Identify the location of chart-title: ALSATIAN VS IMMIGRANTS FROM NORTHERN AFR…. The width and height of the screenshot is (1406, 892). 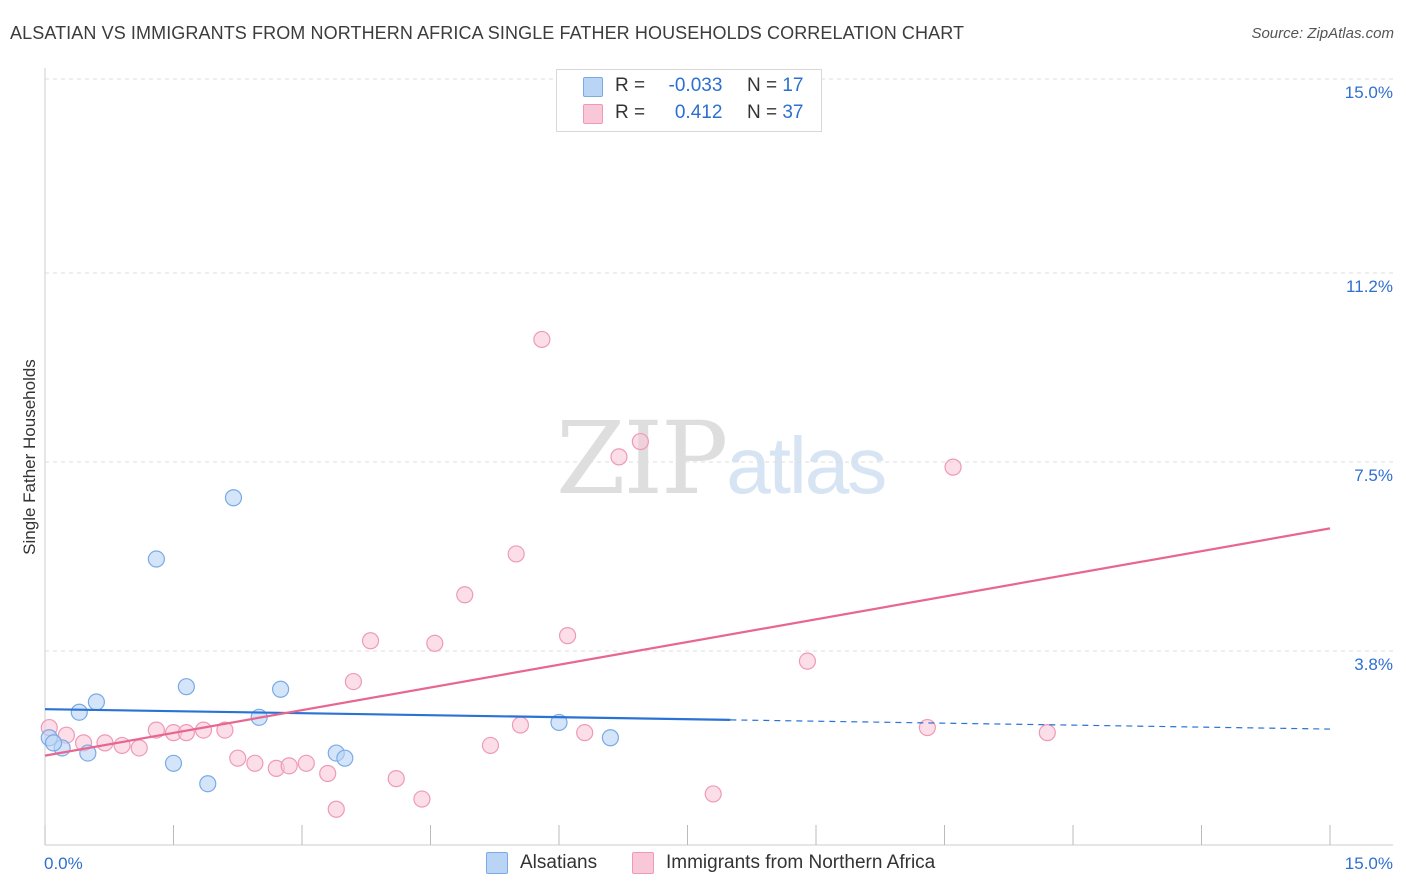
(487, 33).